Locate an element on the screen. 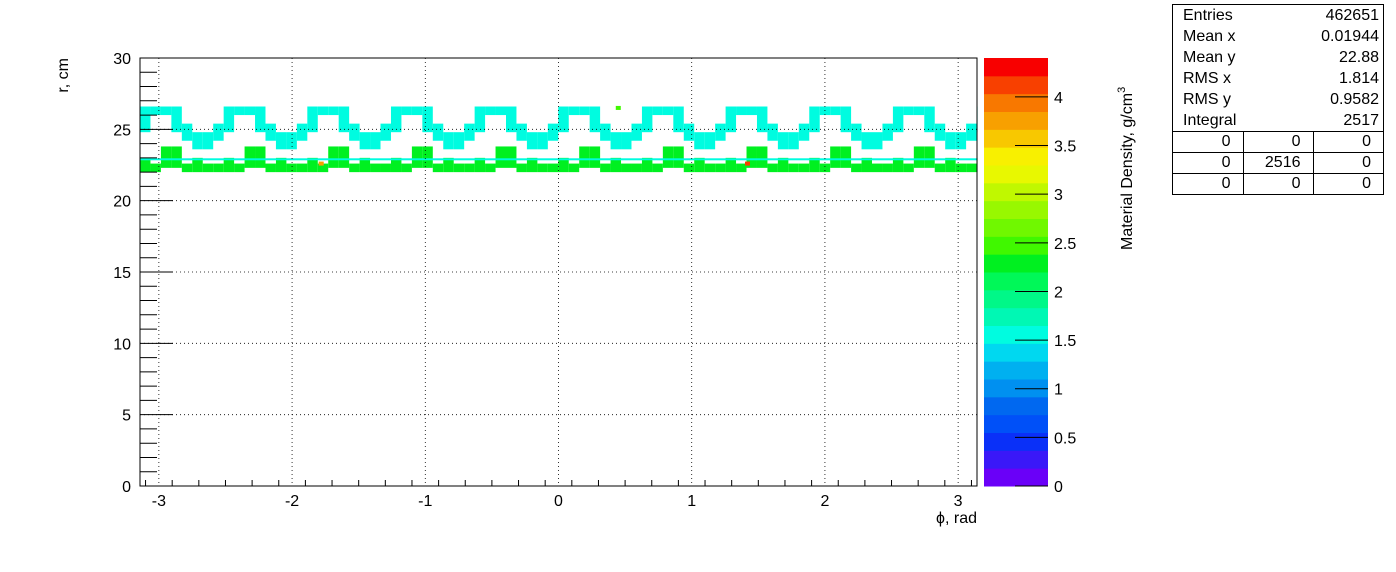 This screenshot has height=572, width=1396. z-tick-label: 2.5 is located at coordinates (1065, 244).